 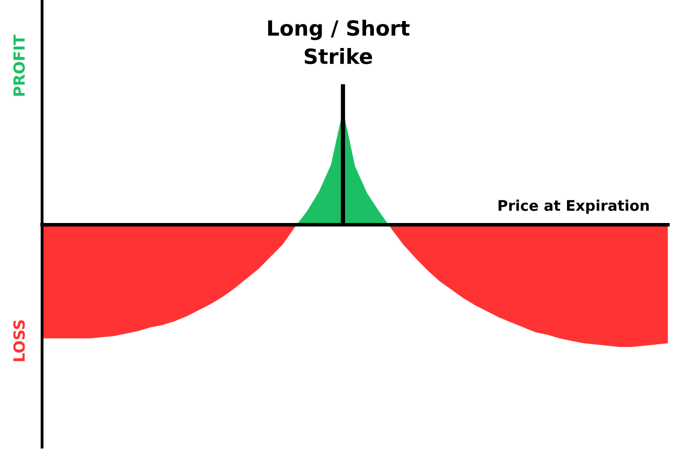 What do you see at coordinates (19, 65) in the screenshot?
I see `text: PROFIT` at bounding box center [19, 65].